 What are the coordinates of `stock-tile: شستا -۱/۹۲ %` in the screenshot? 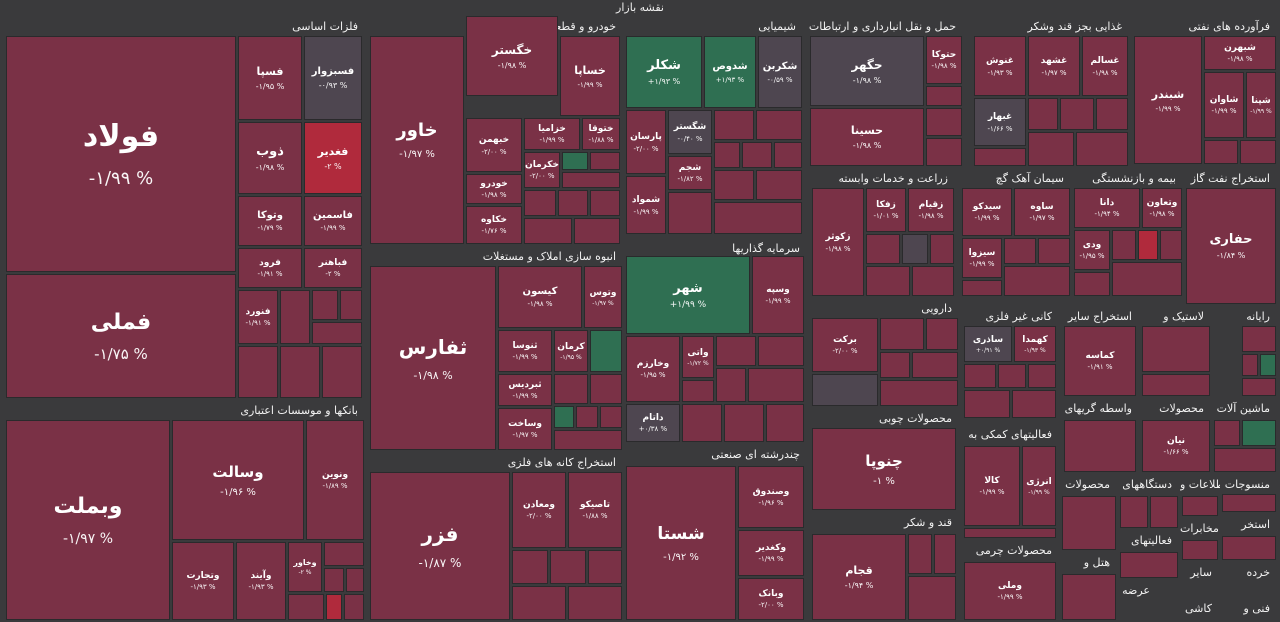 It's located at (681, 543).